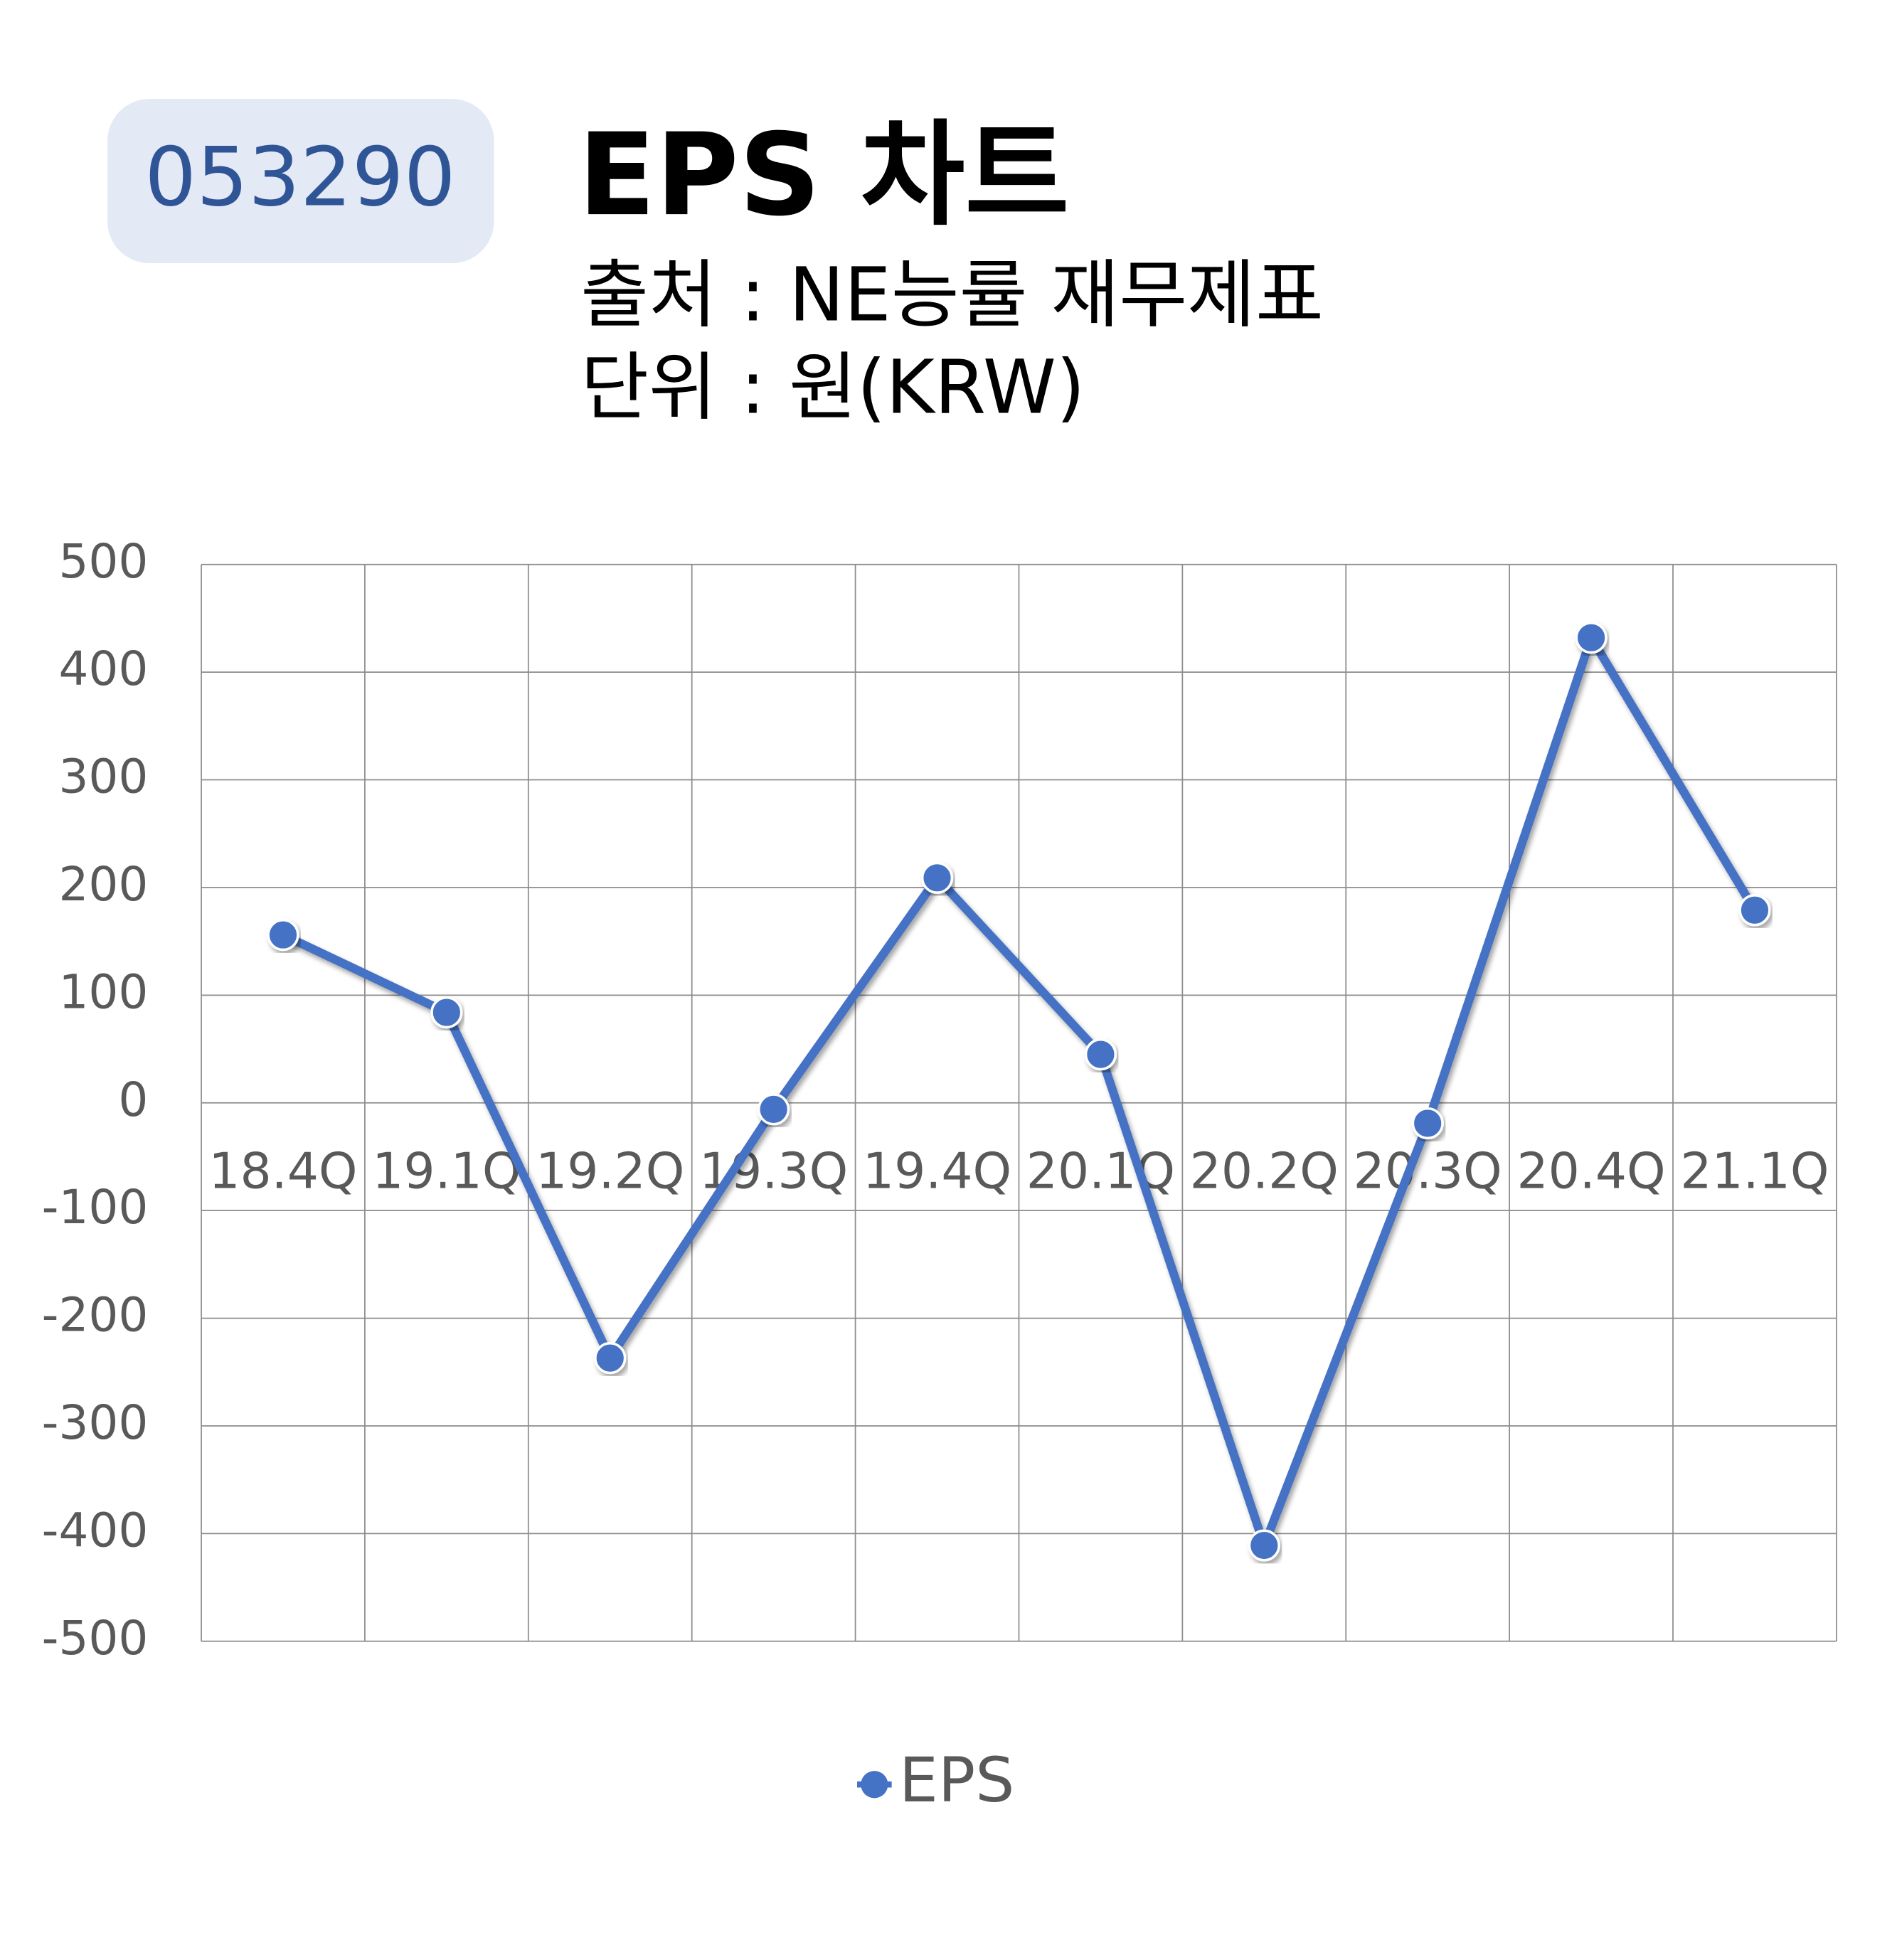  Describe the element at coordinates (447, 1172) in the screenshot. I see `x-tick-label: 19.1Q` at that location.